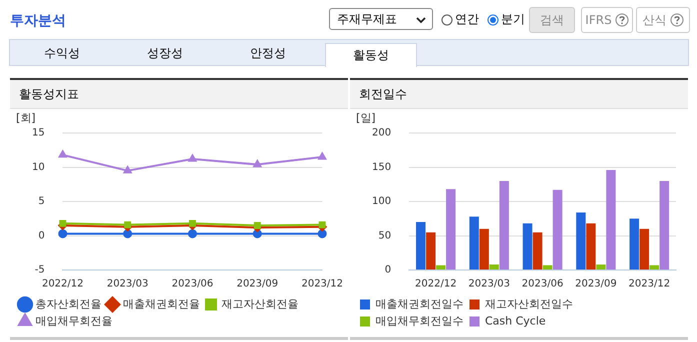 The image size is (697, 342). What do you see at coordinates (69, 303) in the screenshot?
I see `legend-label: 총자산회전율` at bounding box center [69, 303].